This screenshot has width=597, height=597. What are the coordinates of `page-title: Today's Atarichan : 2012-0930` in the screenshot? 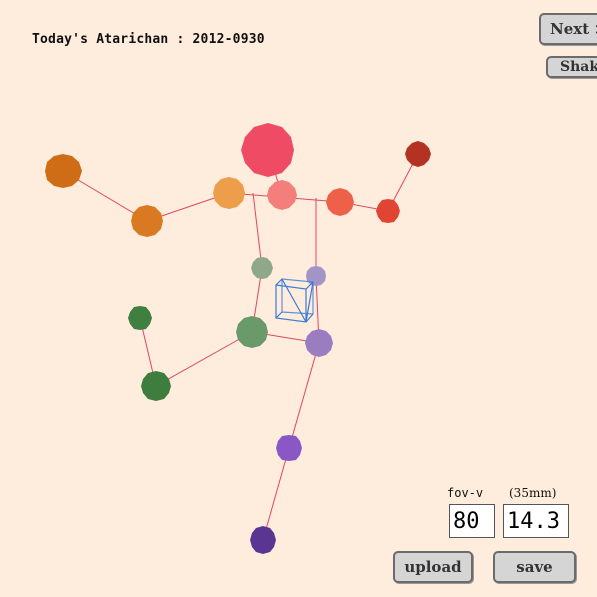 It's located at (148, 39).